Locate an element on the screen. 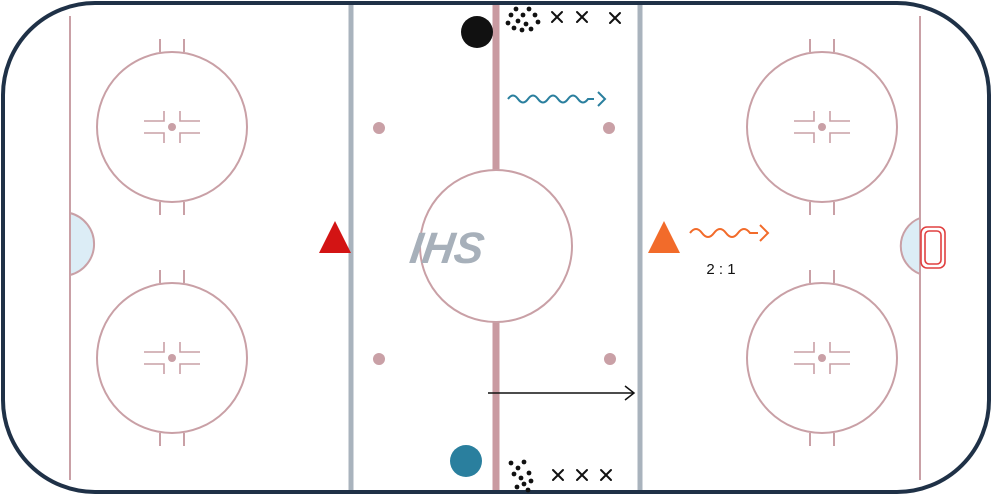 Image resolution: width=992 pixels, height=496 pixels. ihs-logo: IHS is located at coordinates (447, 248).